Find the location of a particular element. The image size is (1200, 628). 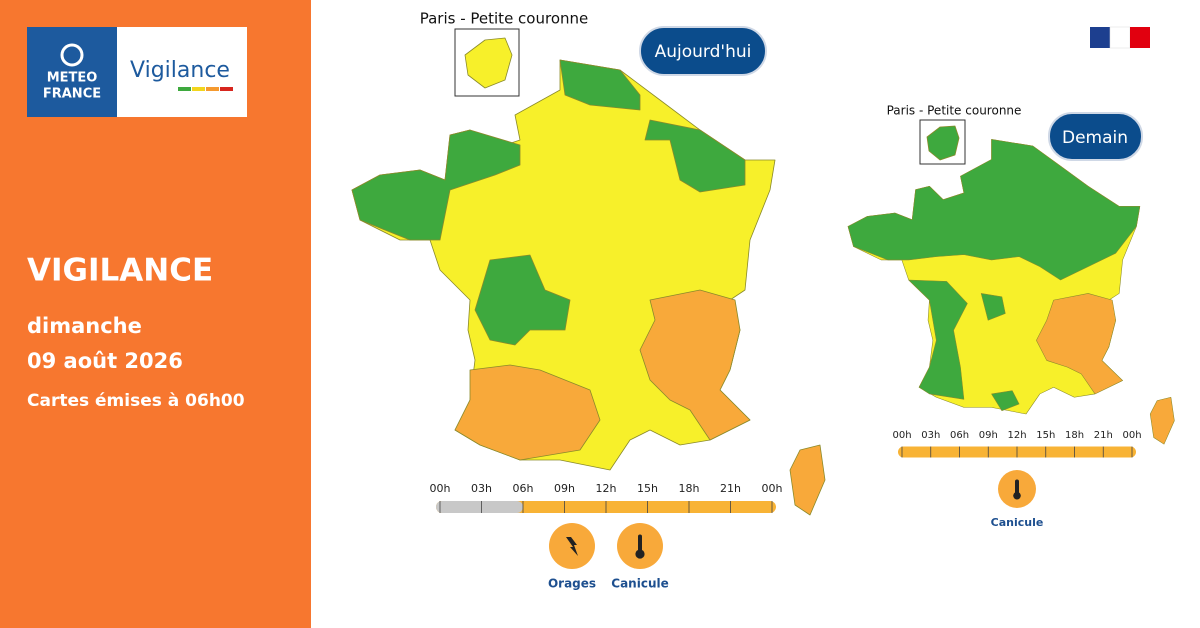

map-tomorrow-labels: Paris - Petite couronne Demain is located at coordinates (1015, 134).